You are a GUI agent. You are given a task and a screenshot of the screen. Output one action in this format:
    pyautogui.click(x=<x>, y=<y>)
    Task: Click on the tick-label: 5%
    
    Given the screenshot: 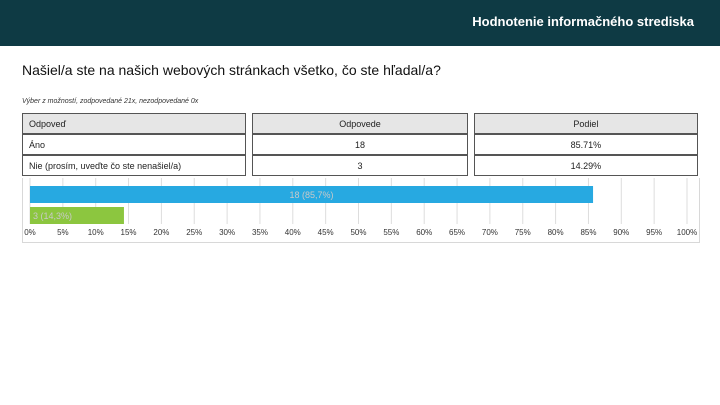 What is the action you would take?
    pyautogui.click(x=63, y=232)
    